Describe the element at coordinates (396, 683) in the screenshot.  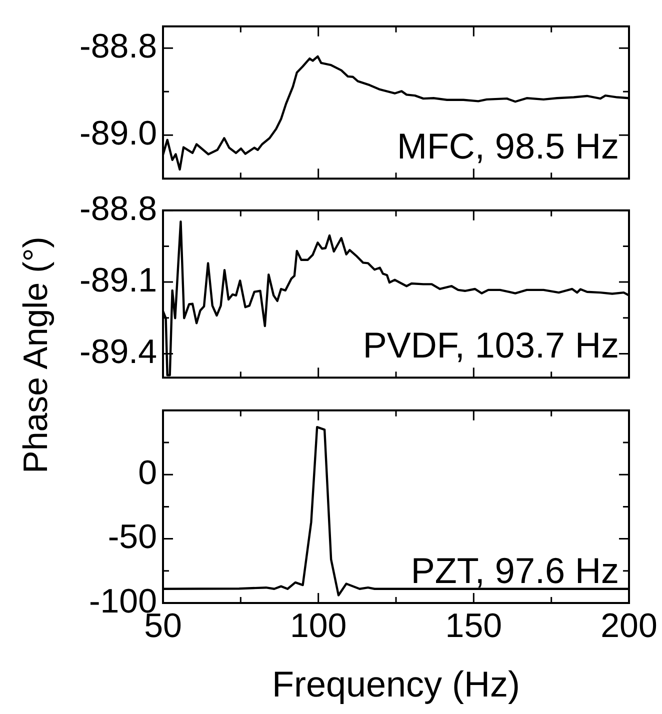
I see `x-axis-title: Frequency (Hz)` at that location.